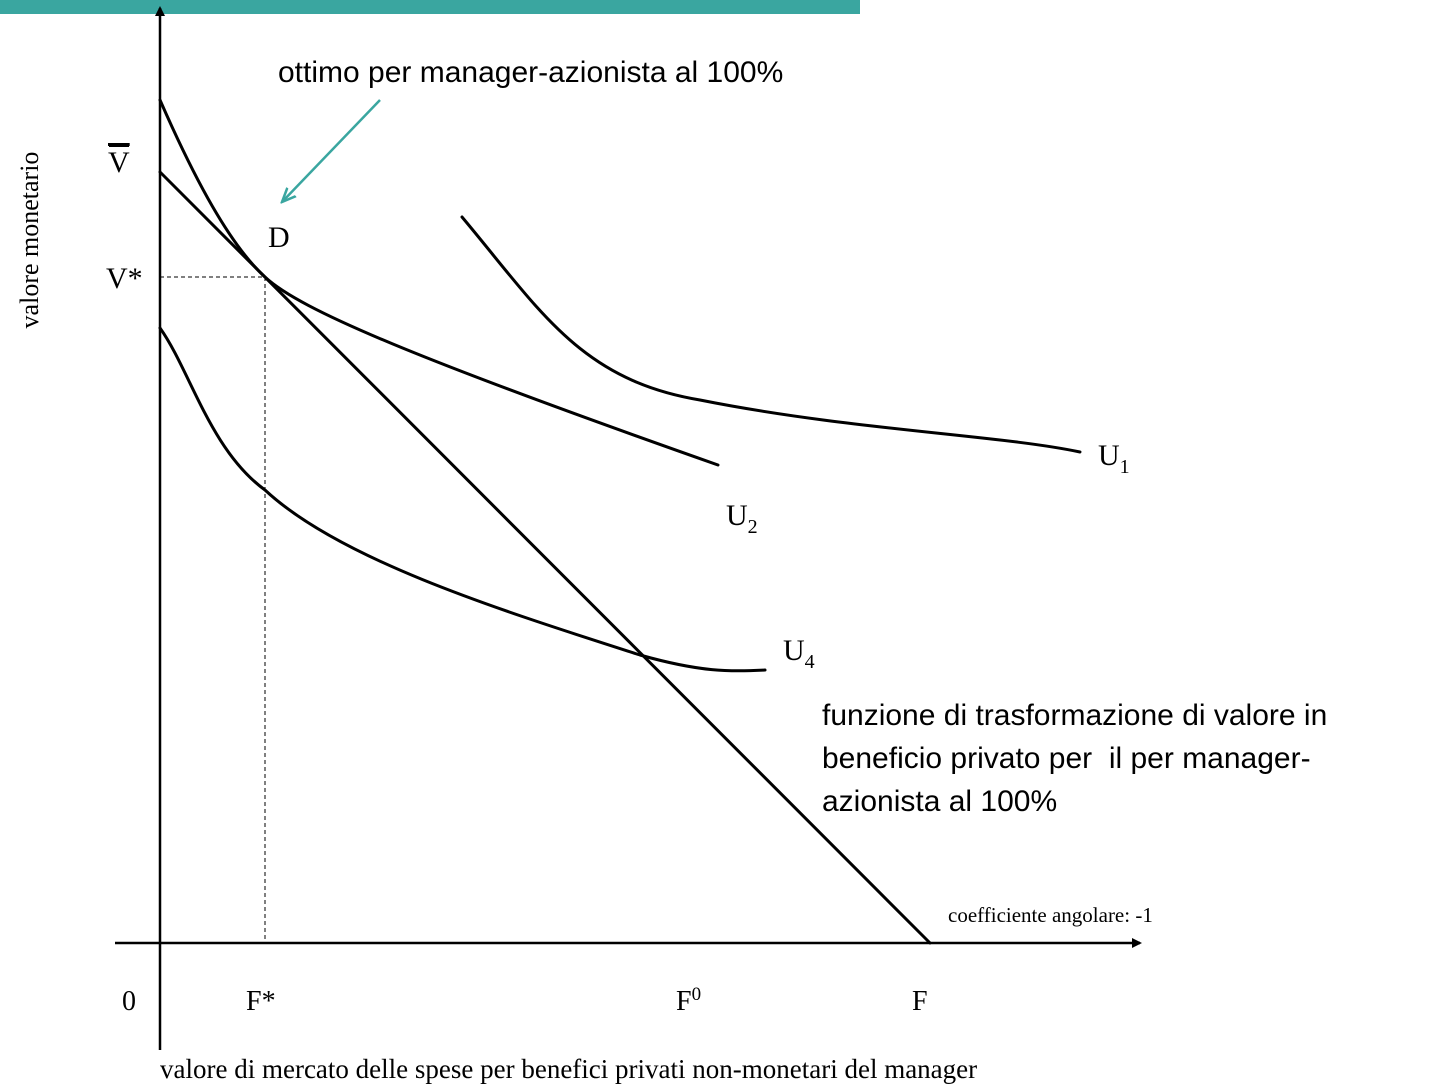 This screenshot has width=1455, height=1085. I want to click on x-label: F, so click(920, 1001).